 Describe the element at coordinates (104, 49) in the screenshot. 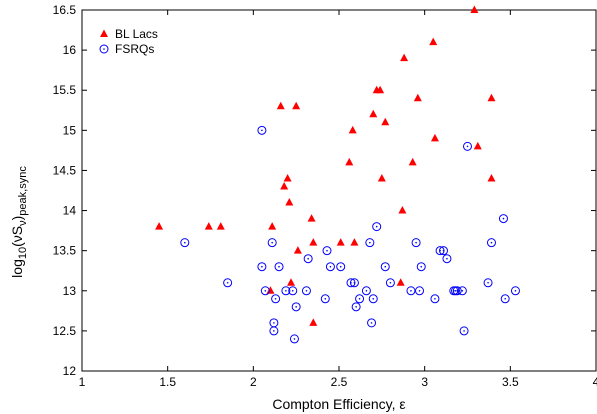

I see `legend-marker-fsrqs` at that location.